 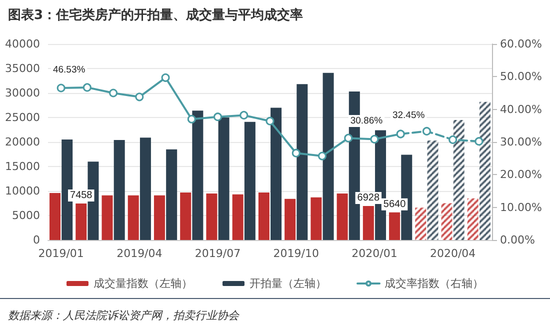 I want to click on x-tick-label: 2020/01, so click(x=375, y=253).